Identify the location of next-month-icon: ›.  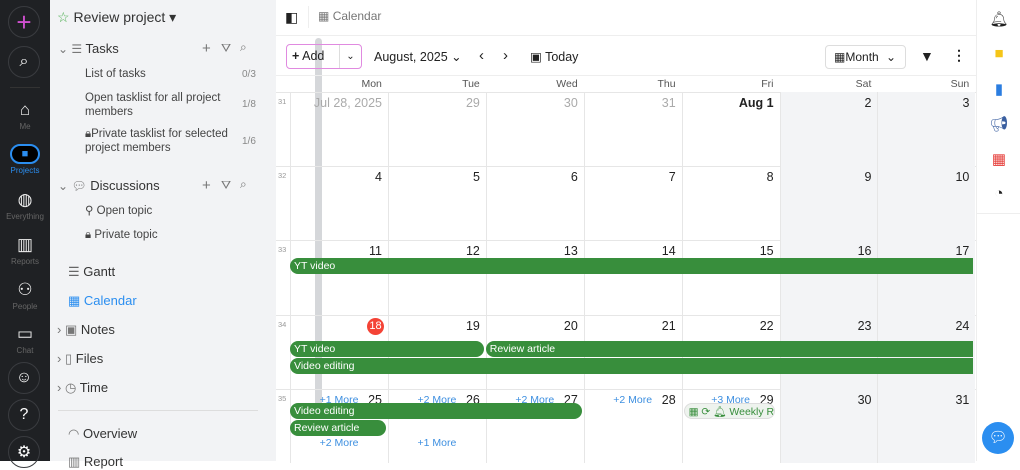
(505, 55).